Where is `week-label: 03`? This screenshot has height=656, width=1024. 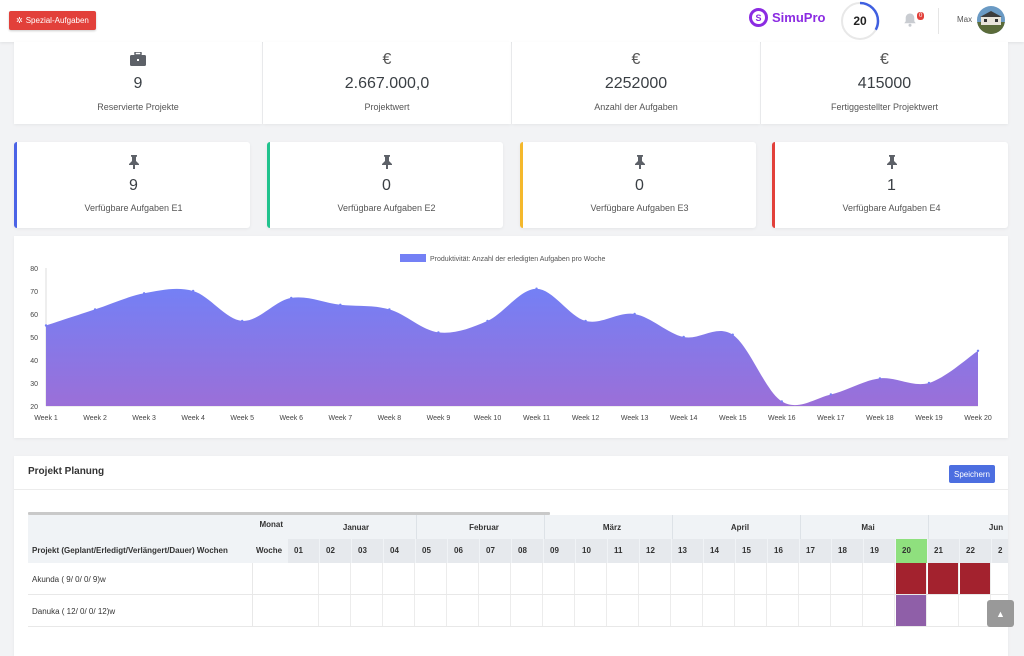
week-label: 03 is located at coordinates (362, 550).